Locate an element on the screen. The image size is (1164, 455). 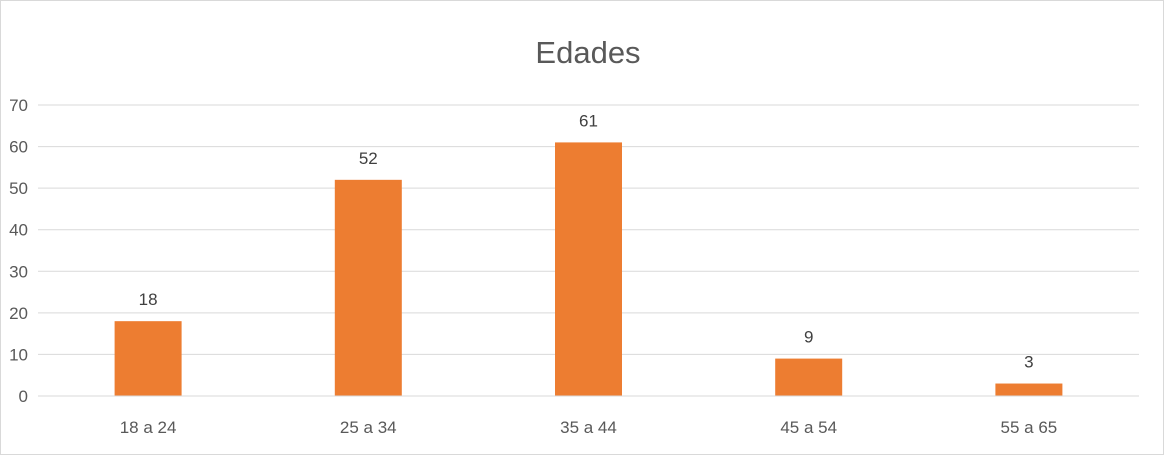
x-tick-label-18-a-24: 18 a 24 is located at coordinates (148, 427).